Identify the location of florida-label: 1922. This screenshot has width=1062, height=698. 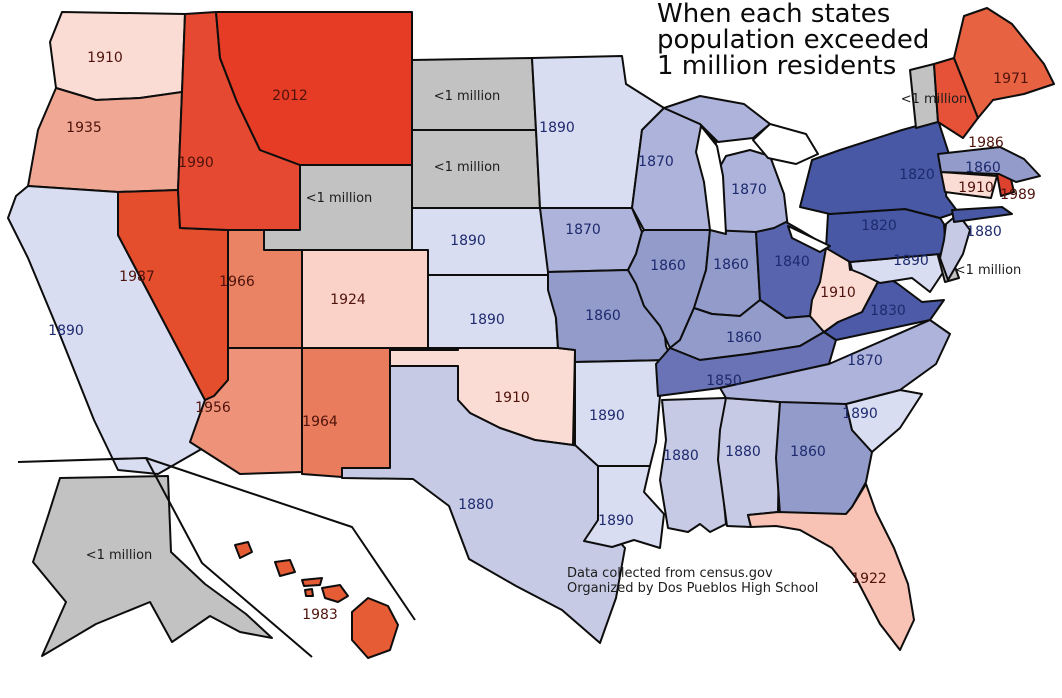
(869, 579).